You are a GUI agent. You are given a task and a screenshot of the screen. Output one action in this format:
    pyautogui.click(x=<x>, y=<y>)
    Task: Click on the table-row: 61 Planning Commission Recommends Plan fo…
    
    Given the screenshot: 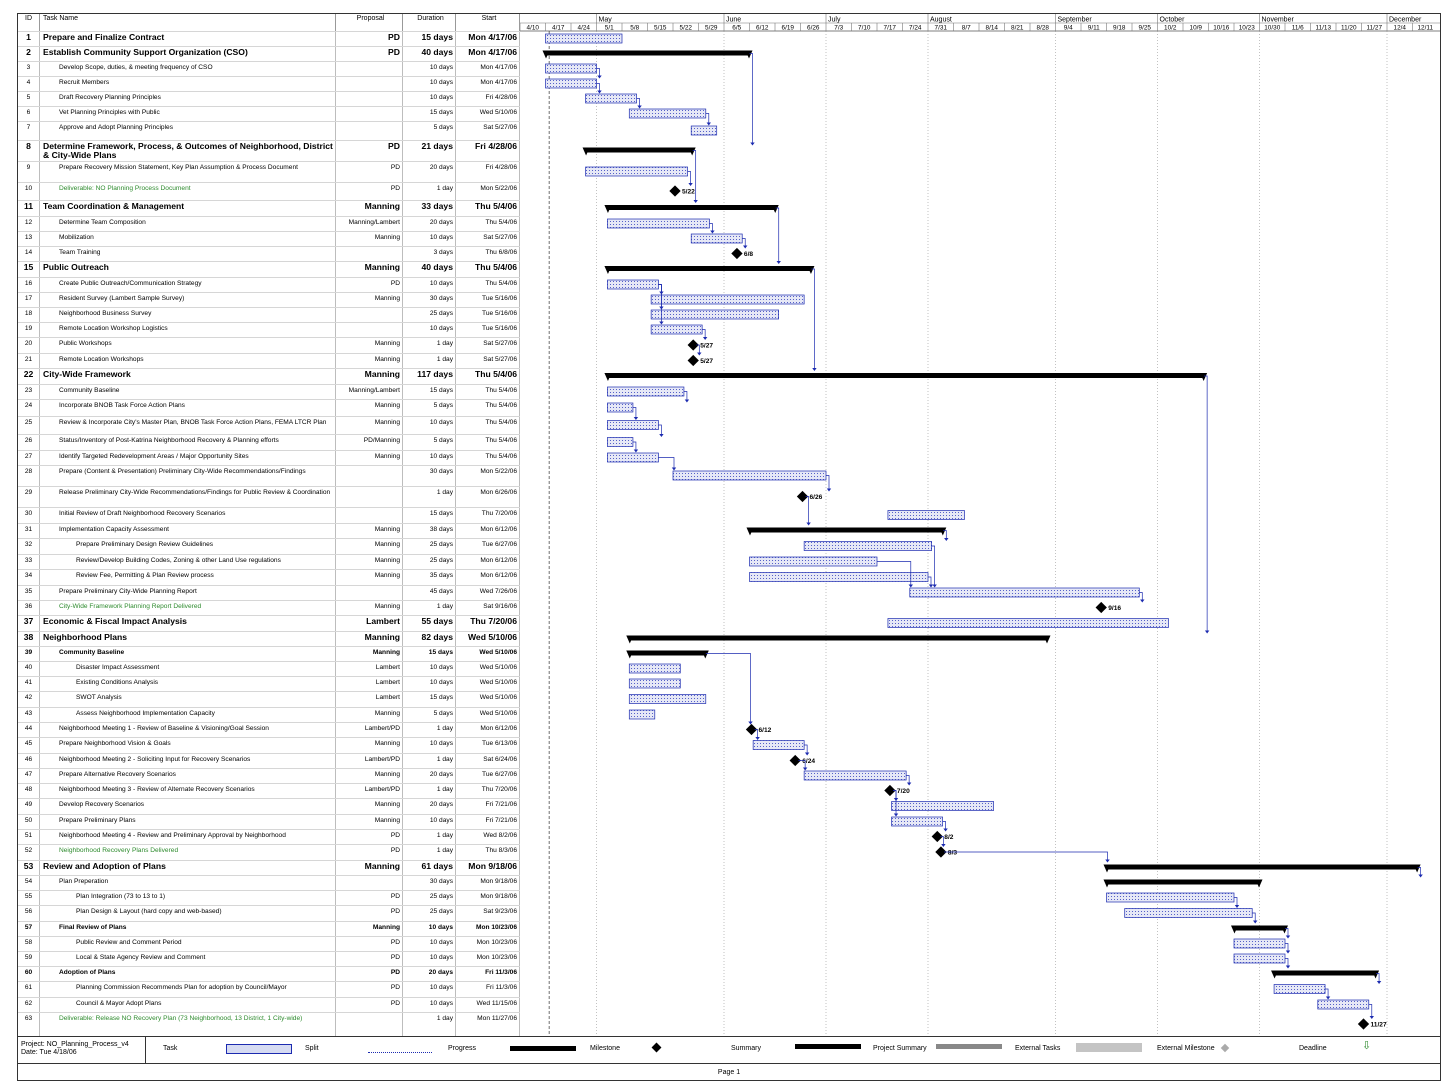 What is the action you would take?
    pyautogui.click(x=269, y=989)
    